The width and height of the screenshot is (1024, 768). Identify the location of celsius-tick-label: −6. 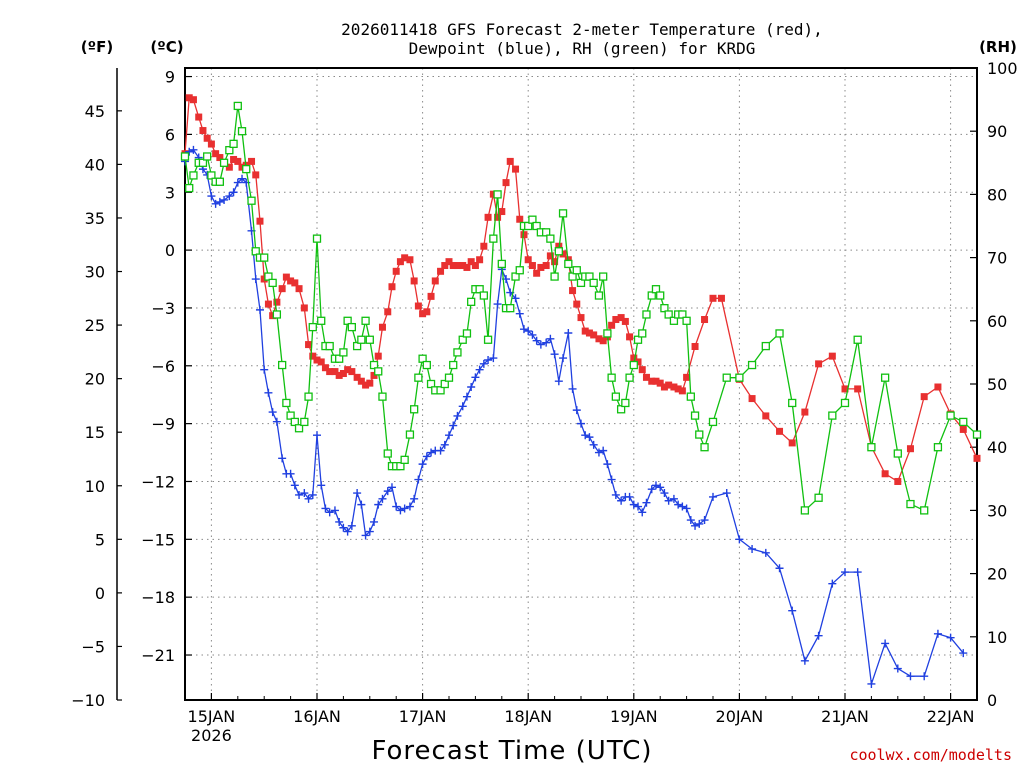
(163, 366).